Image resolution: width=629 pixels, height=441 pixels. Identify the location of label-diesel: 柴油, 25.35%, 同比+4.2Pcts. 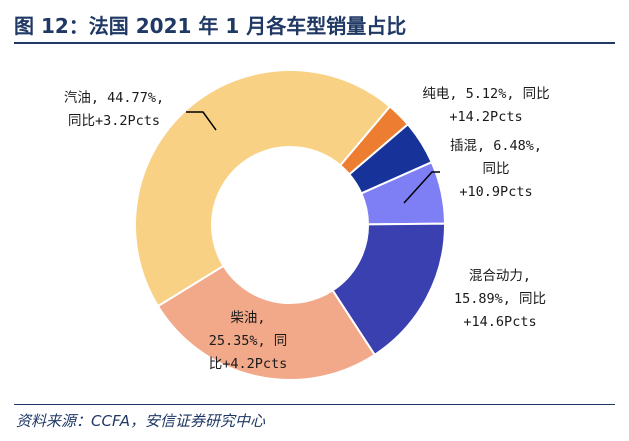
(248, 341).